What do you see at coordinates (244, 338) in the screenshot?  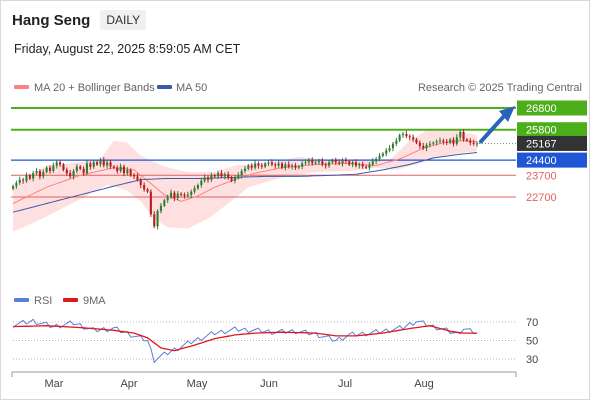 I see `rsi-ma-line` at bounding box center [244, 338].